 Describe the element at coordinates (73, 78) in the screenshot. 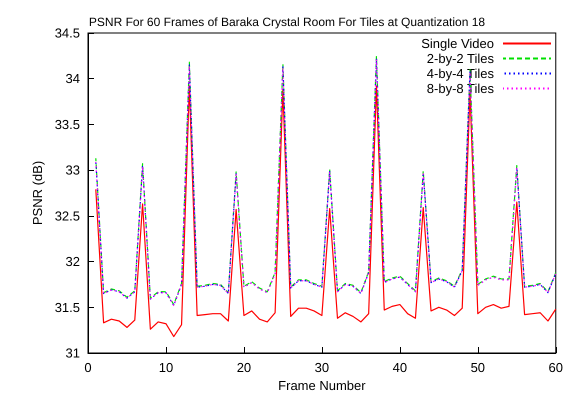

I see `y-tick-label: 34` at that location.